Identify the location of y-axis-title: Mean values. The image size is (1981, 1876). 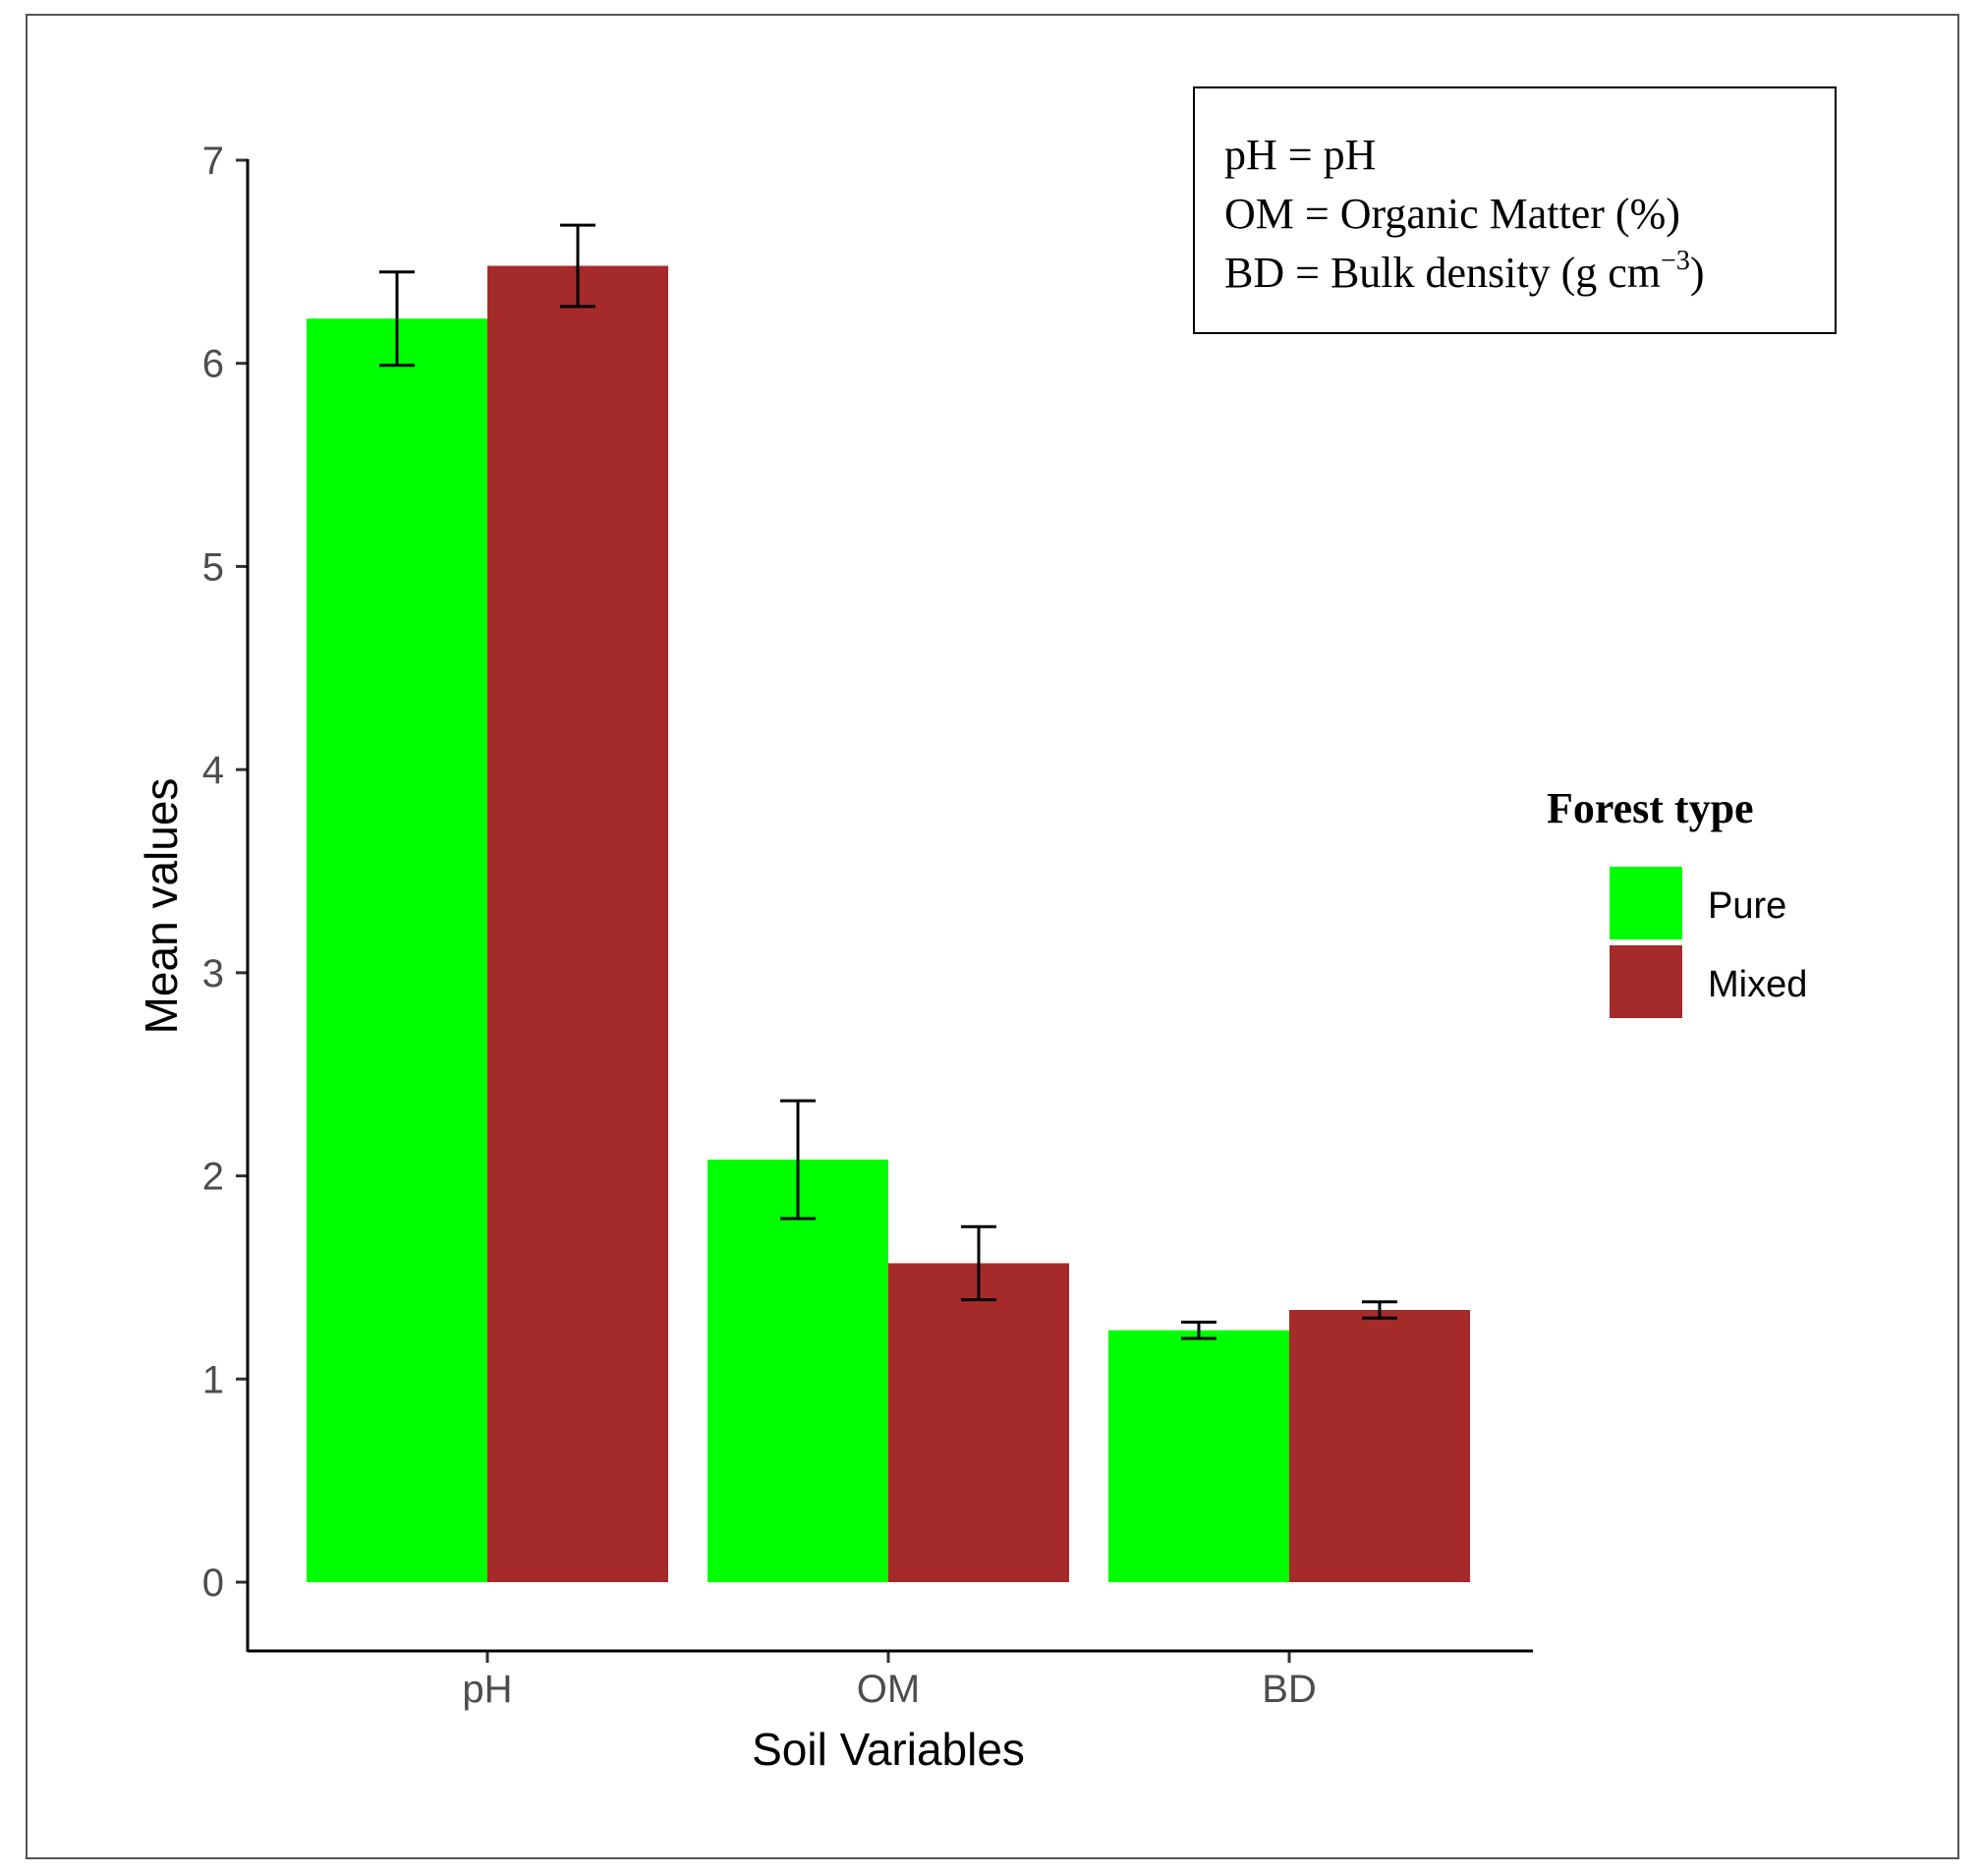
(161, 906).